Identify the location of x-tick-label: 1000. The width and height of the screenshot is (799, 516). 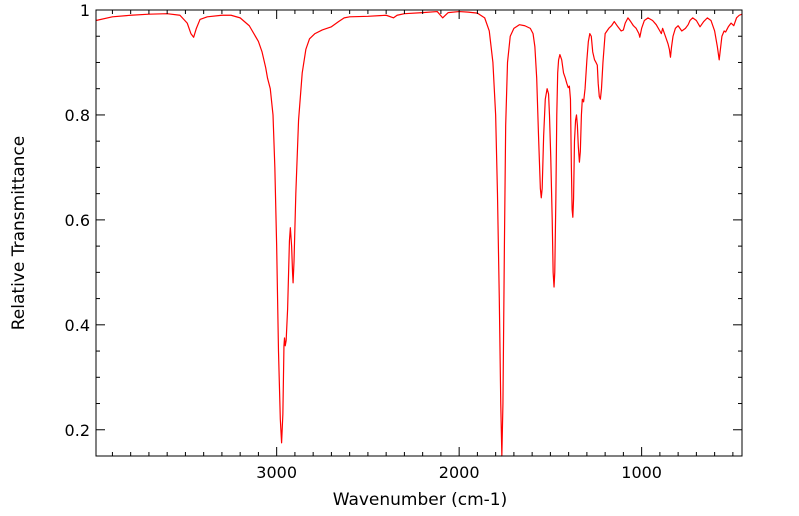
(641, 472).